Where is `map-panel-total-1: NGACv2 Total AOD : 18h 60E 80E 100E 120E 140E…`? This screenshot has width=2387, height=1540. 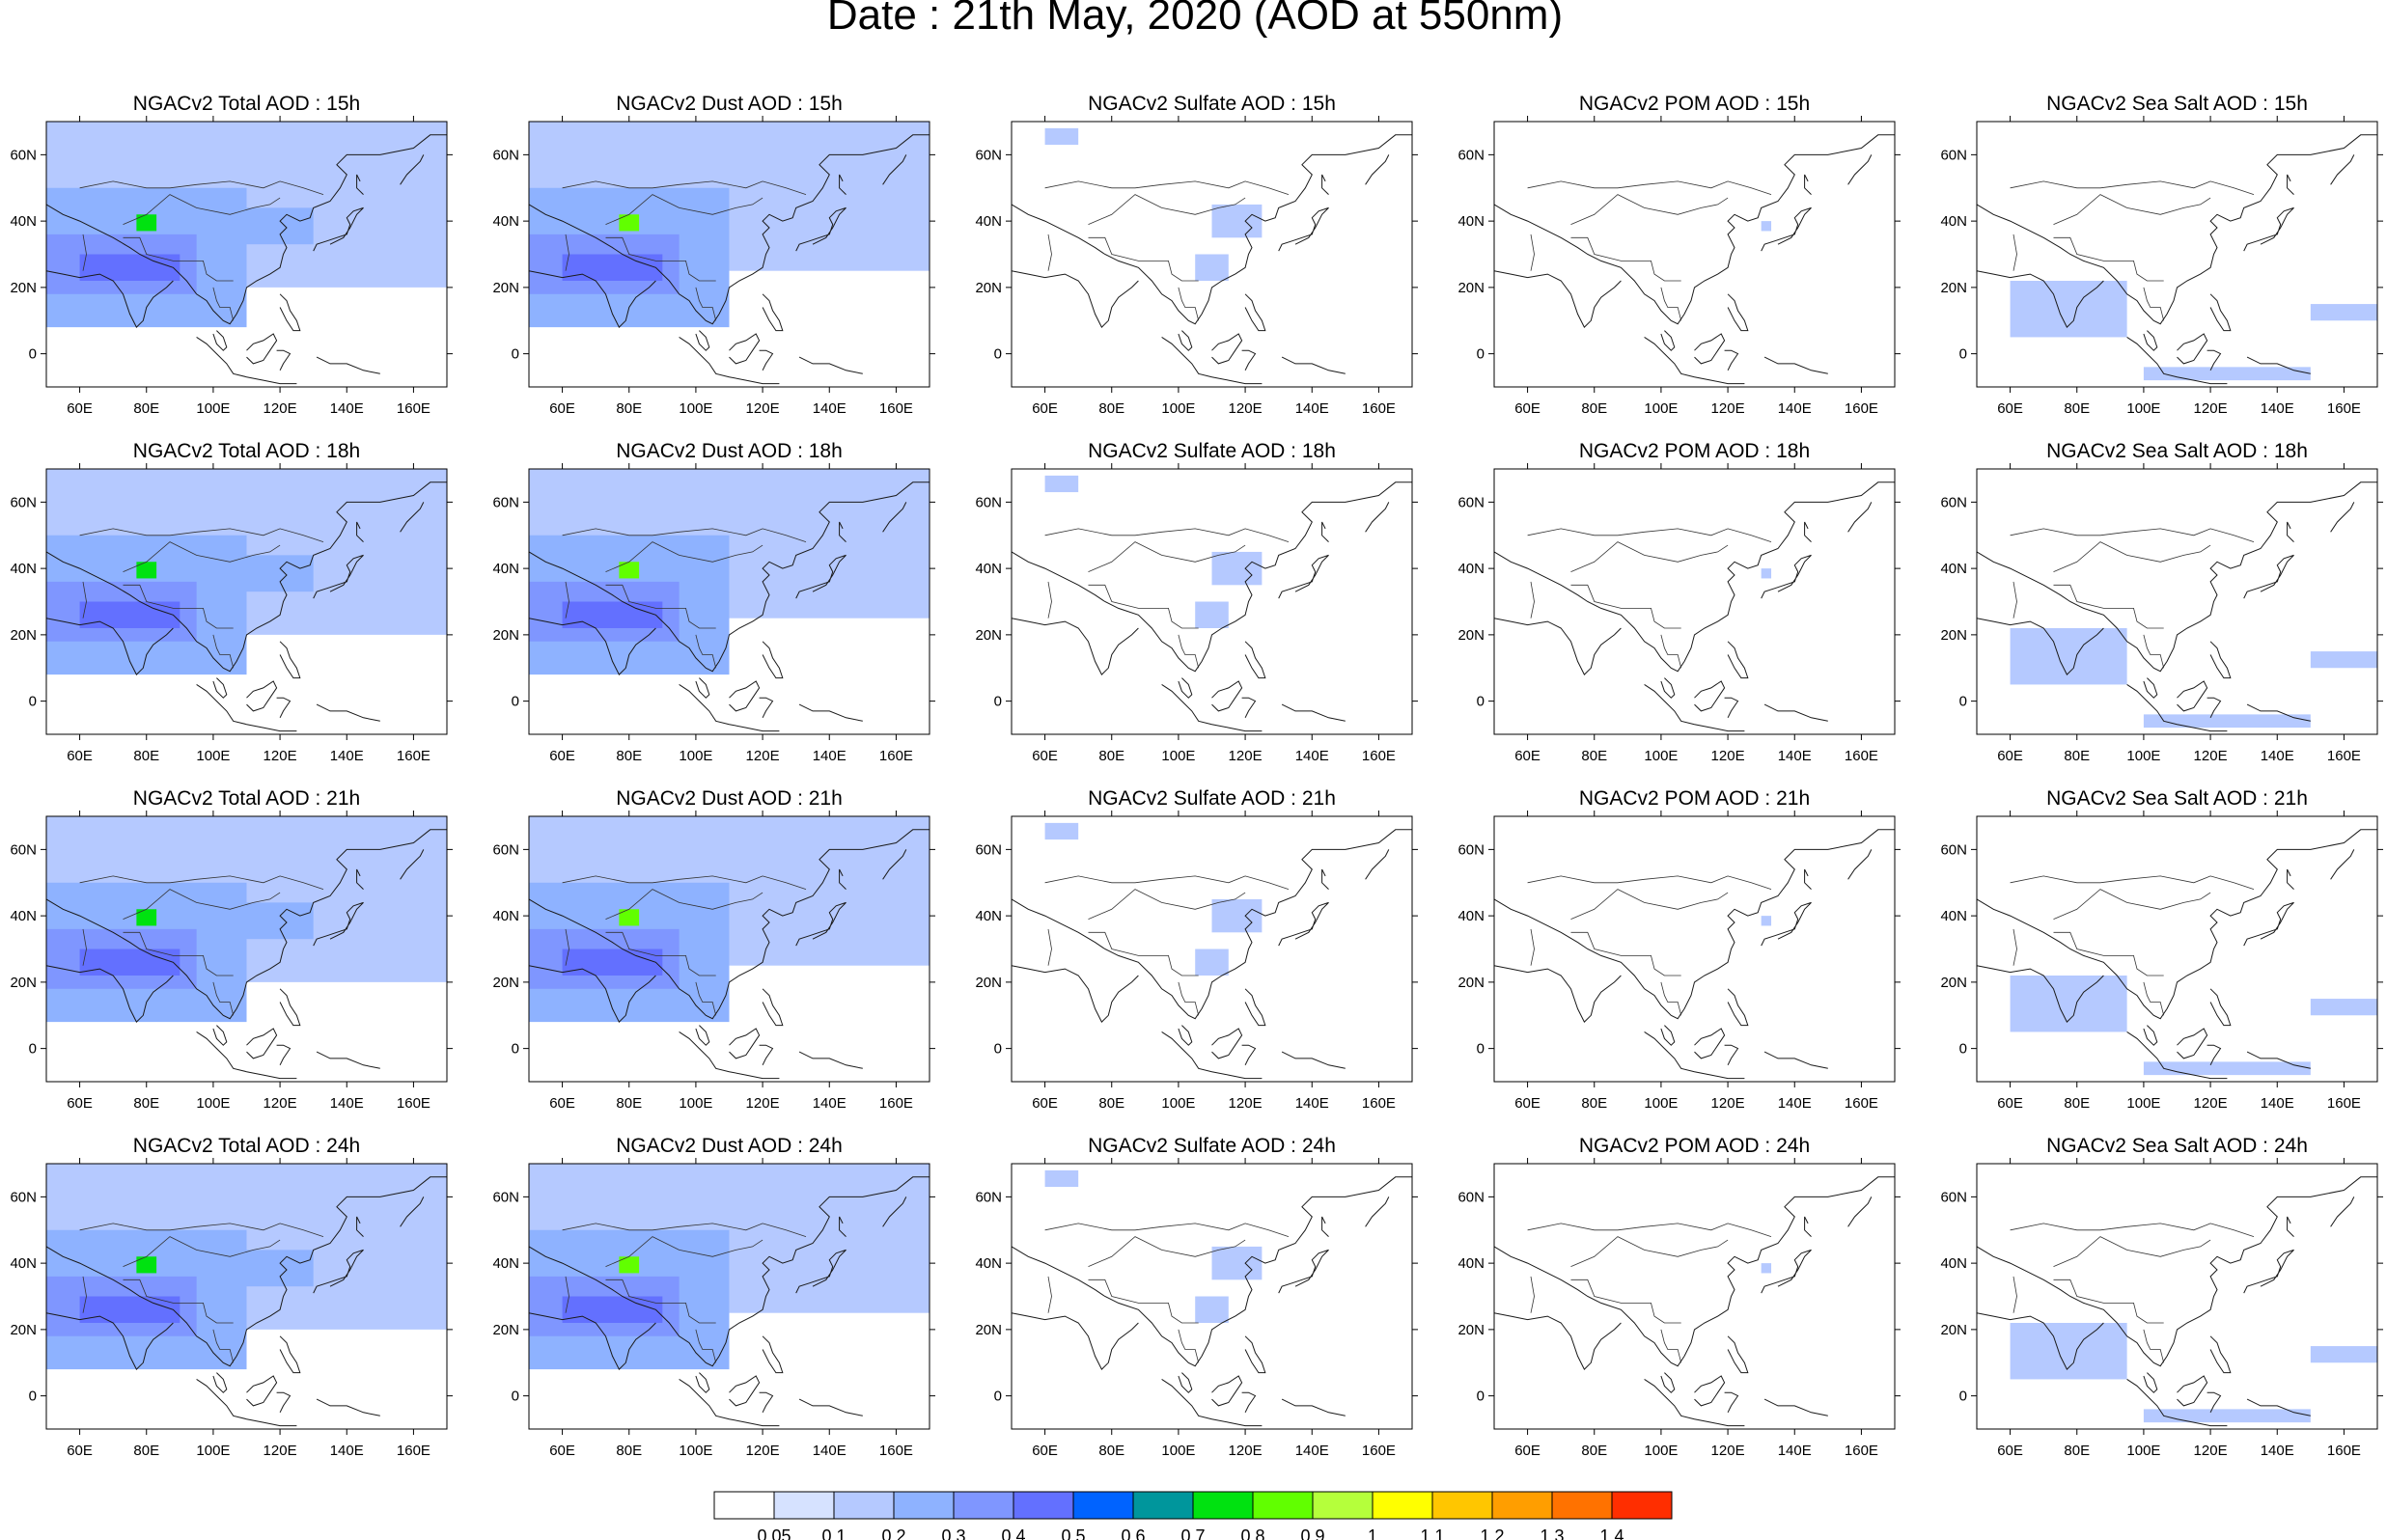 map-panel-total-1: NGACv2 Total AOD : 18h 60E 80E 100E 120E 140E… is located at coordinates (231, 602).